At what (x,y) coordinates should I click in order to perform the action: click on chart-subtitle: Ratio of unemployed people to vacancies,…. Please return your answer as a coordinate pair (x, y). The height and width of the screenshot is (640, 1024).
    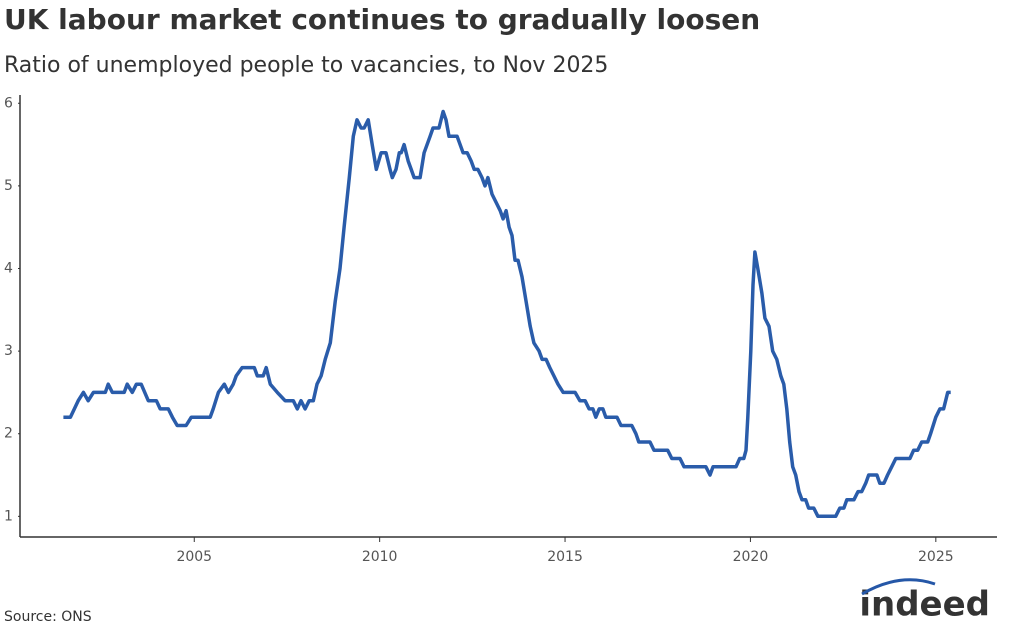
    Looking at the image, I should click on (306, 65).